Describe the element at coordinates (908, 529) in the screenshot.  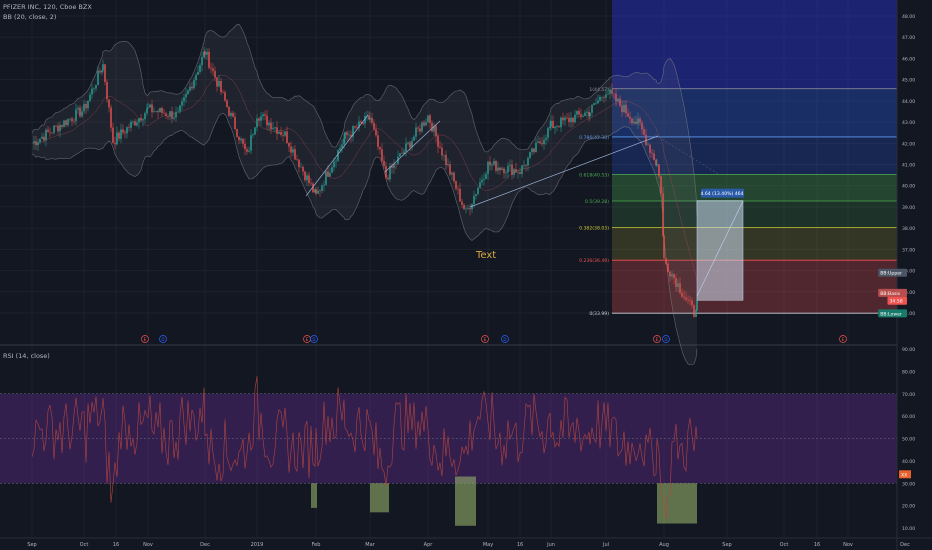
I see `rsi-y-tick-label: 10.00` at that location.